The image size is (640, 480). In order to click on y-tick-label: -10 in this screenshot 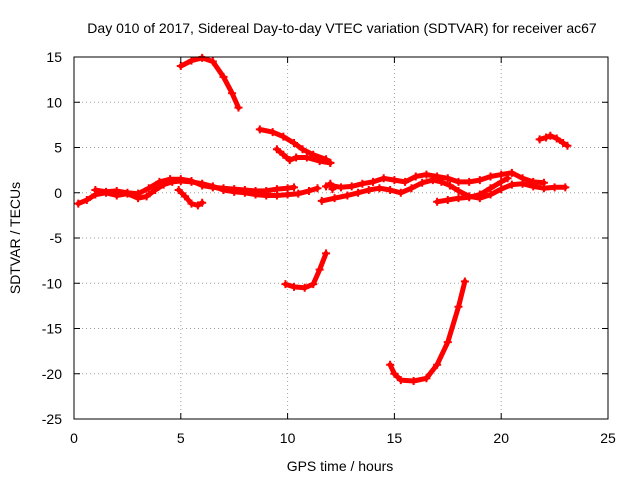, I will do `click(52, 283)`.